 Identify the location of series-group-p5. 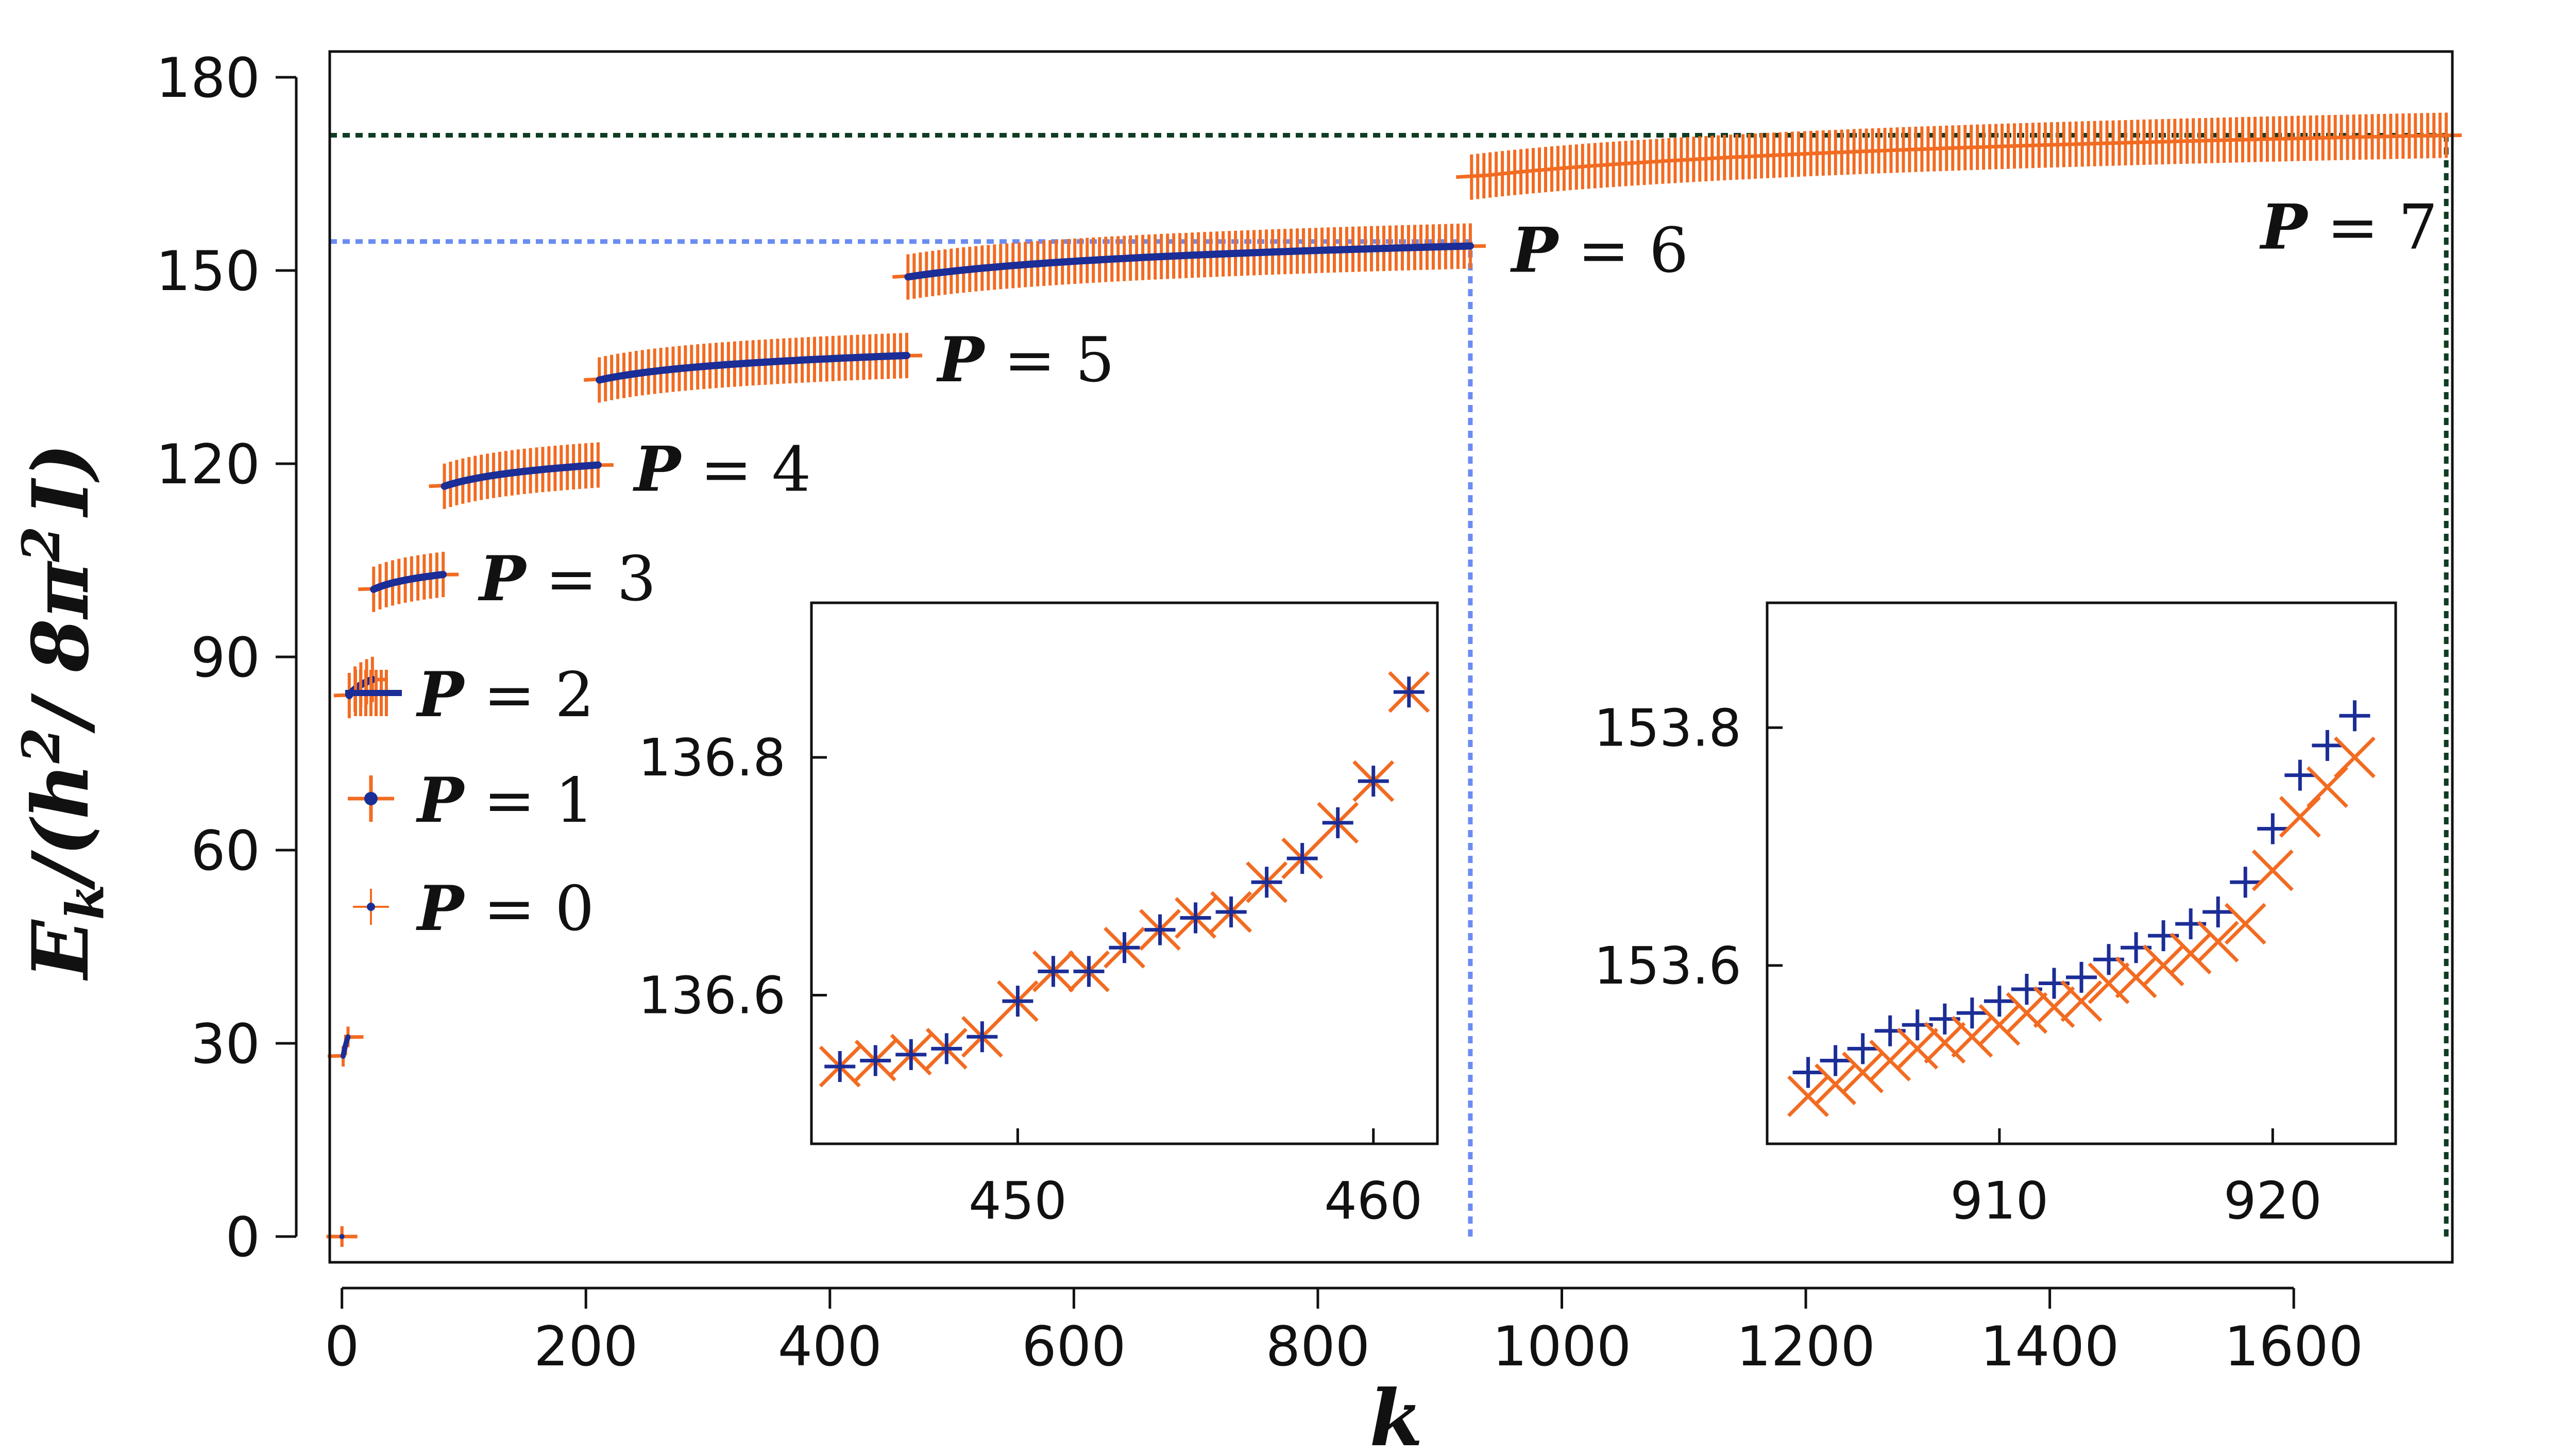
(753, 368).